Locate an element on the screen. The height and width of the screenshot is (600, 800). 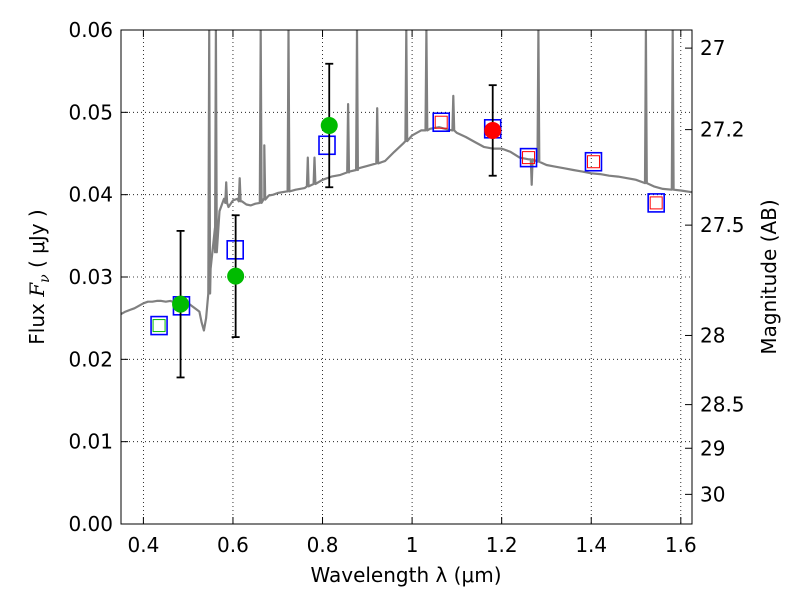
y-tick-label: 0.01 is located at coordinates (90, 442).